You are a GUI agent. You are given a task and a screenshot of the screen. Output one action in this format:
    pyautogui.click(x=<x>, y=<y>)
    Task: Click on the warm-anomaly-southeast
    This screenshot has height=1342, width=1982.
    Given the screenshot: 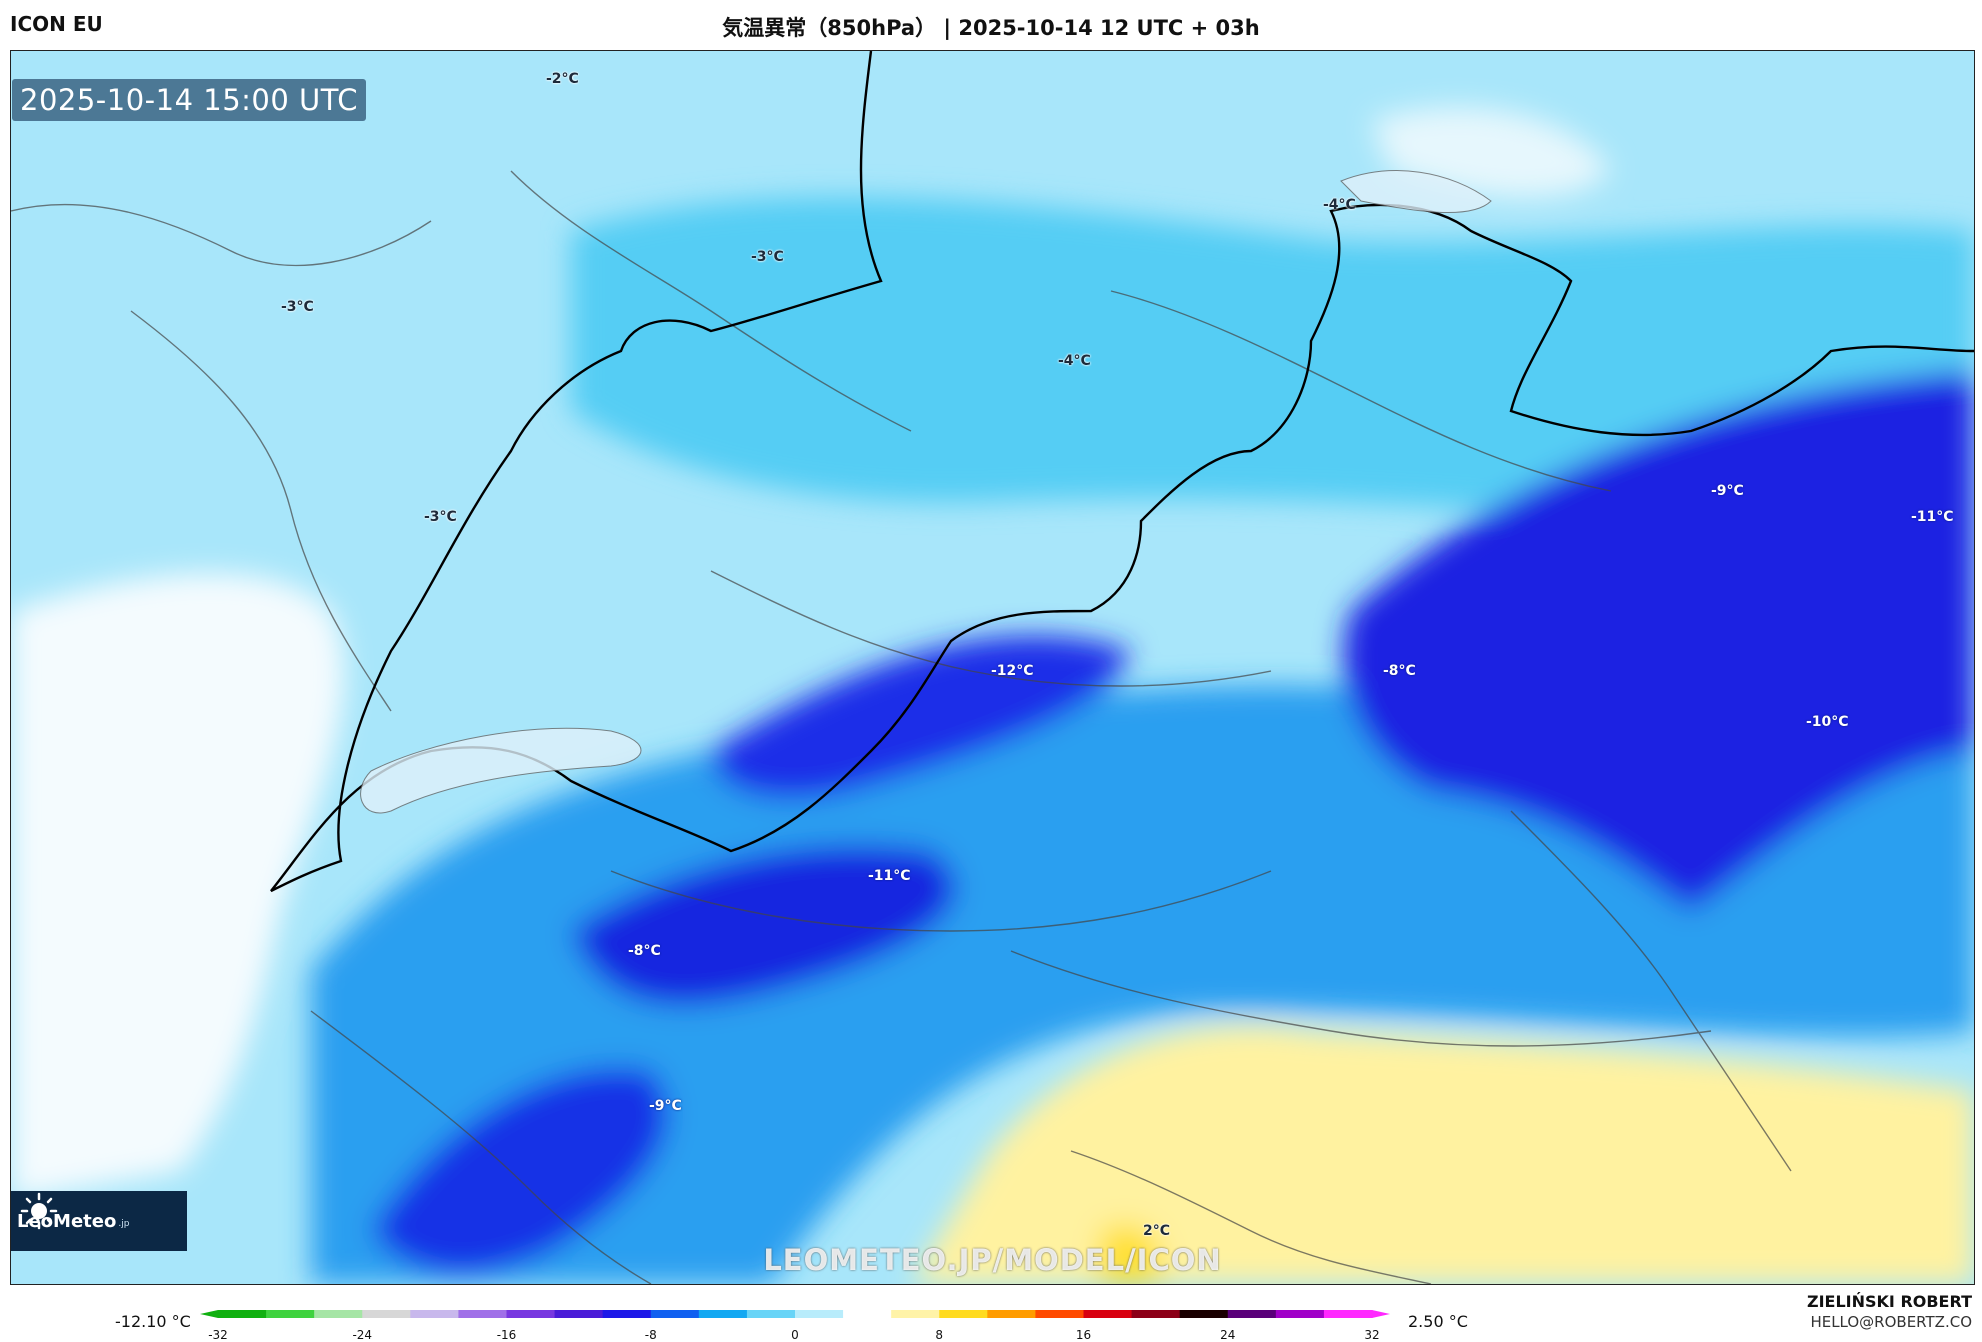 What is the action you would take?
    pyautogui.click(x=1442, y=1155)
    